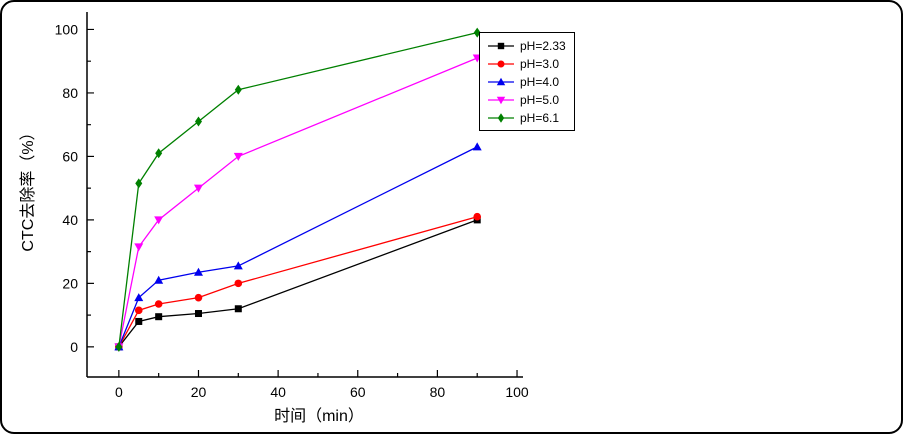  What do you see at coordinates (543, 45) in the screenshot?
I see `legend-label: pH=2.33` at bounding box center [543, 45].